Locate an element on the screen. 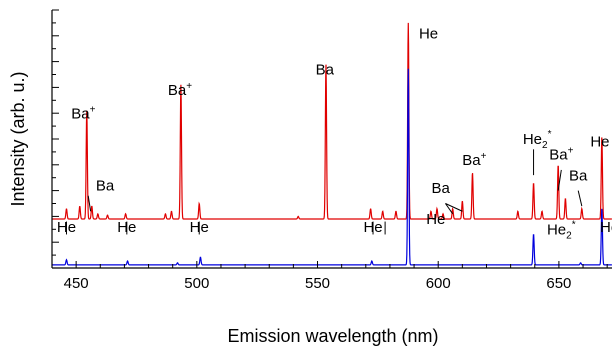 Image resolution: width=612 pixels, height=348 pixels. x-tick-label: 500 is located at coordinates (196, 283).